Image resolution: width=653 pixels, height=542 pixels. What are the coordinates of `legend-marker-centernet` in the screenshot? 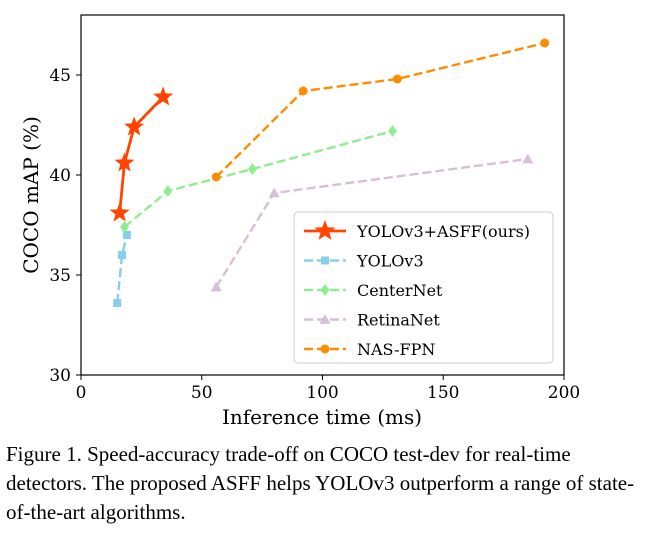 It's located at (325, 290).